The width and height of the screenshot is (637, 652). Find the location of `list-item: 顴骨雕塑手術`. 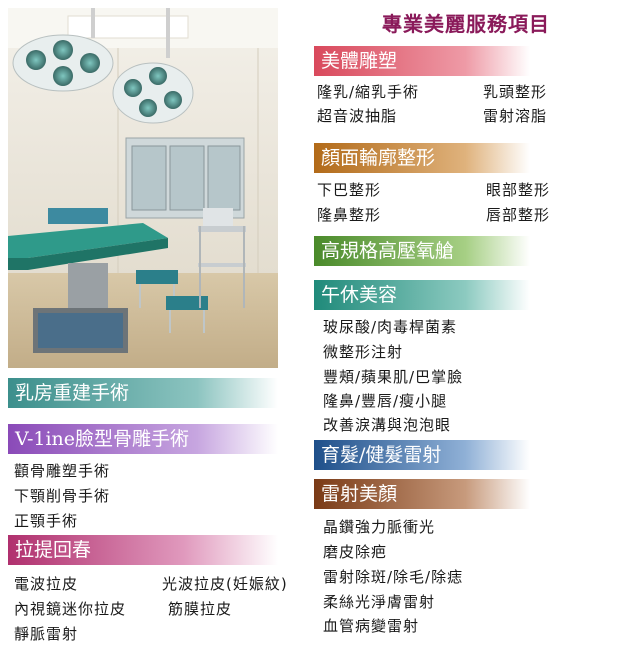

list-item: 顴骨雕塑手術 is located at coordinates (62, 471).